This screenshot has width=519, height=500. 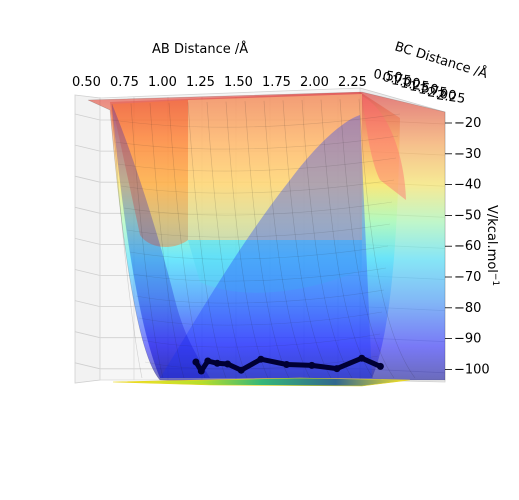 What do you see at coordinates (414, 85) in the screenshot?
I see `y-tick-label: 1.25` at bounding box center [414, 85].